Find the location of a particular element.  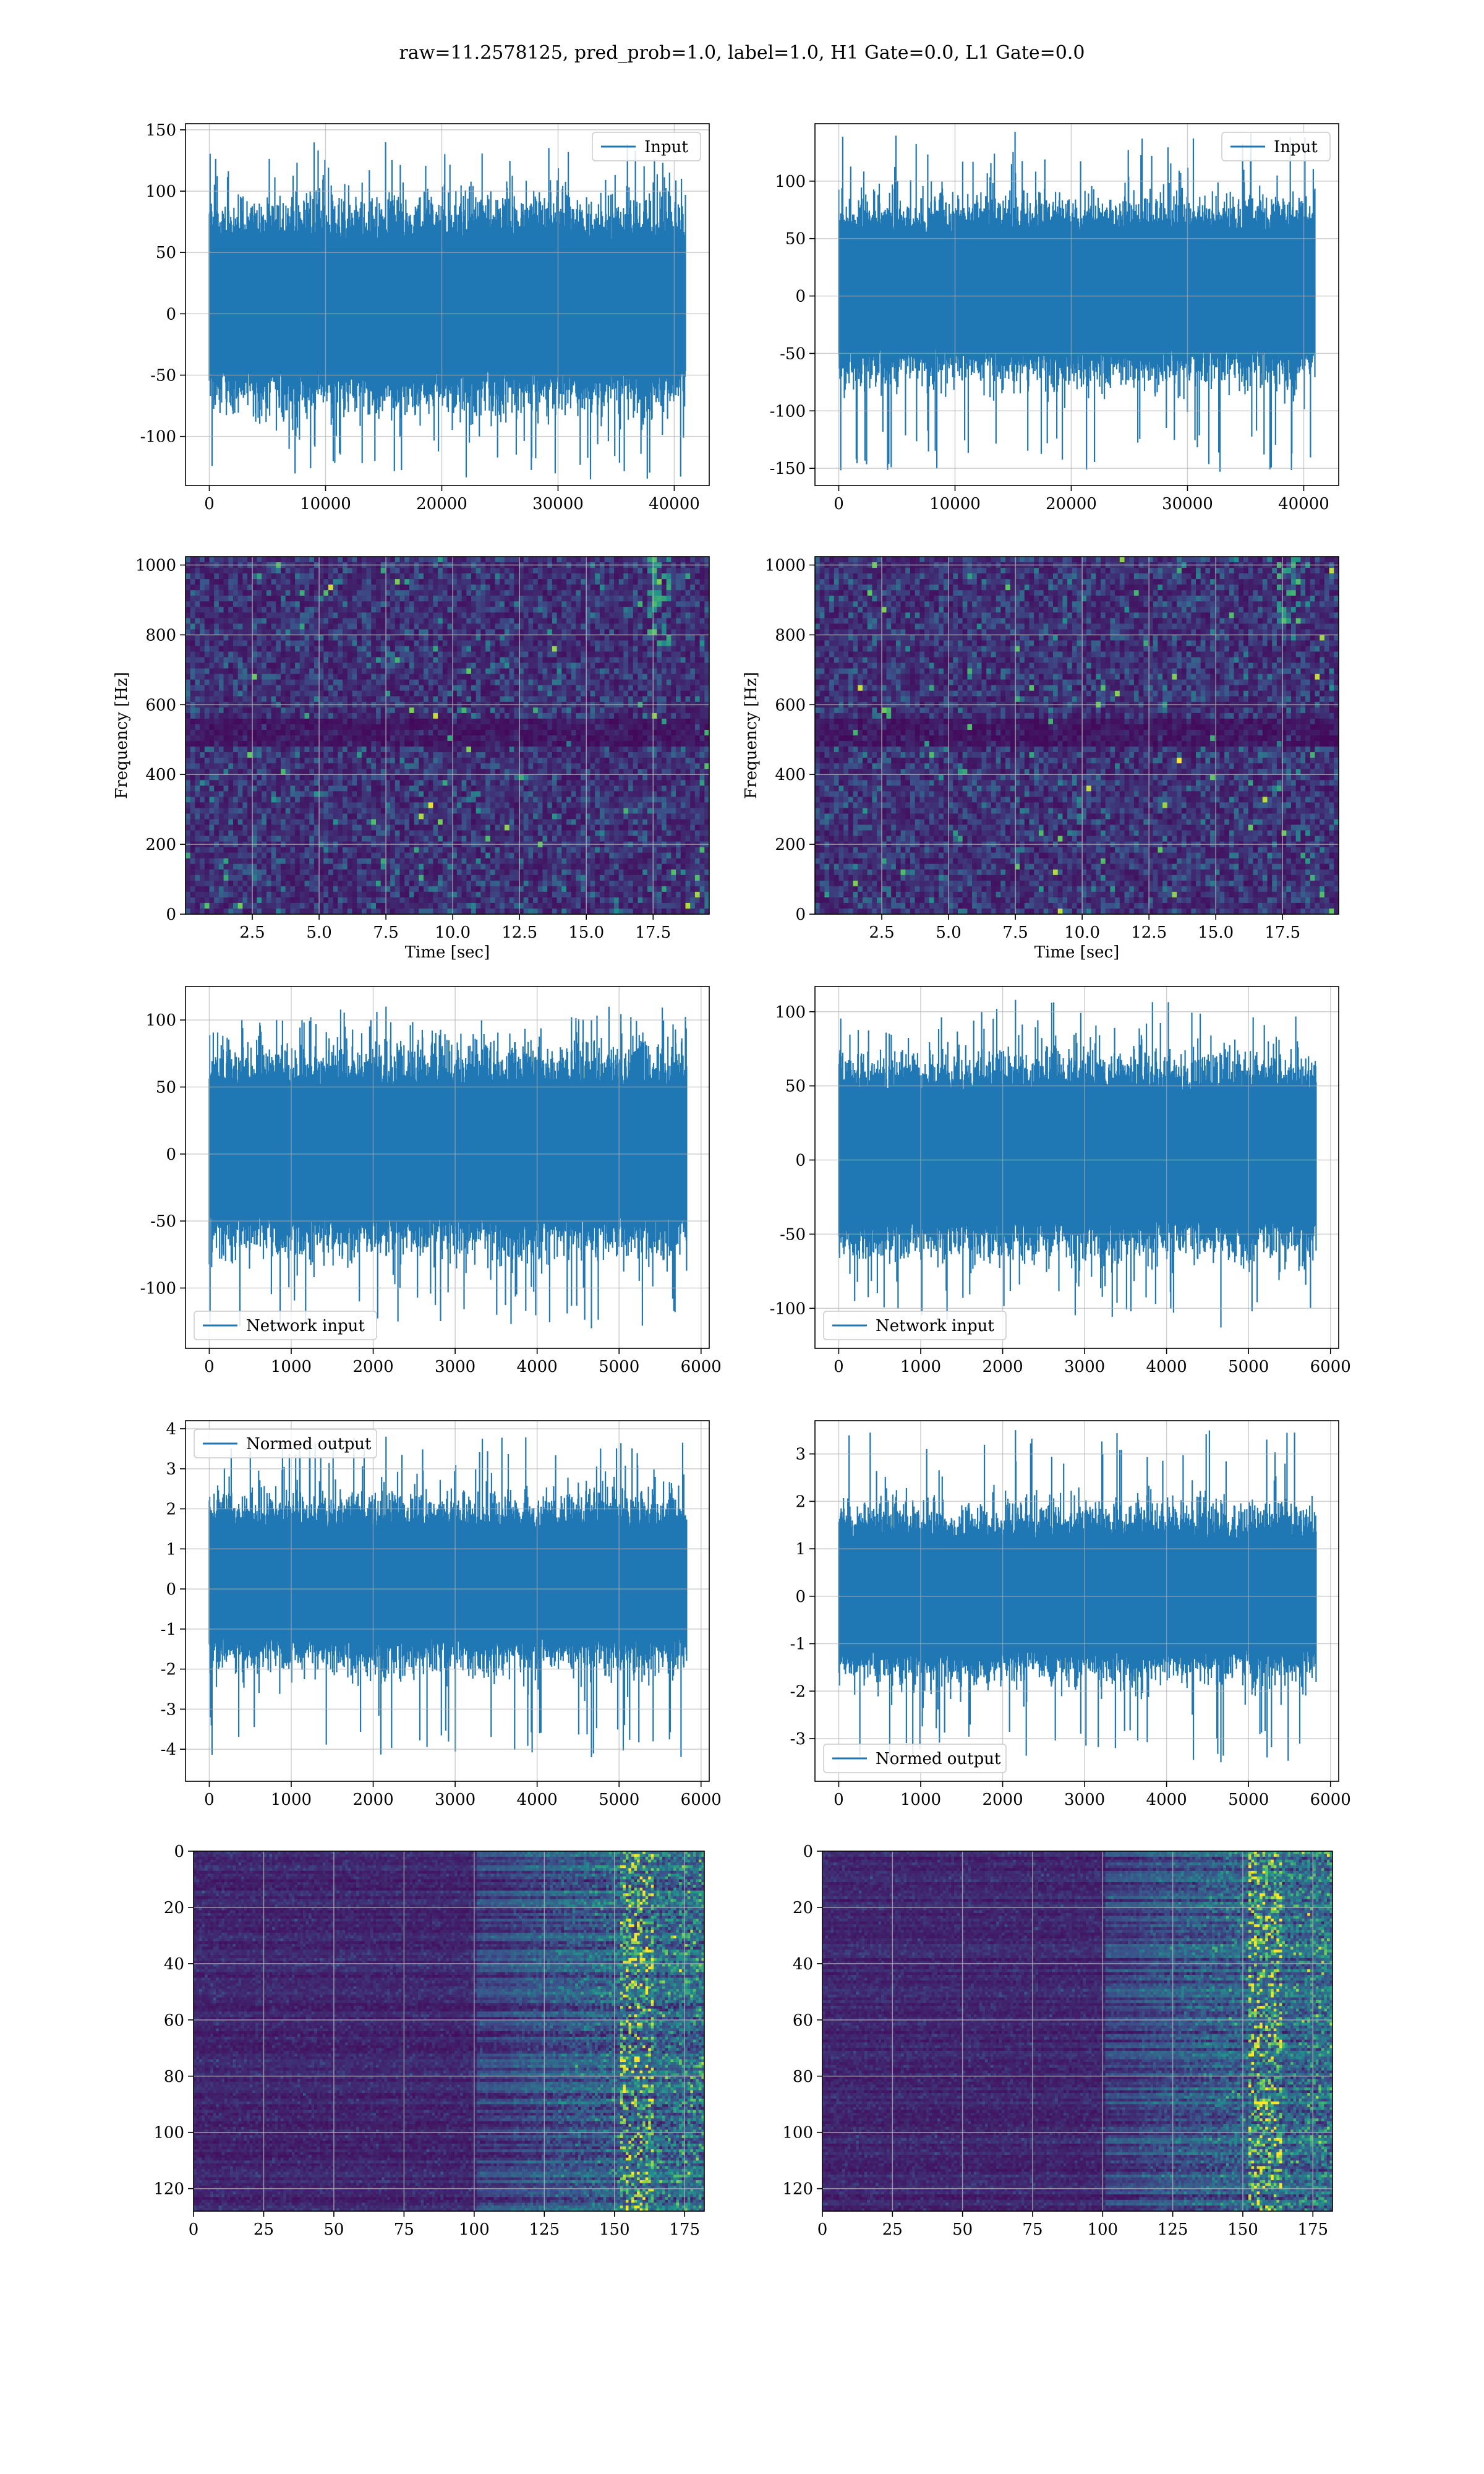

x-tick-label: 15.0 is located at coordinates (586, 932).